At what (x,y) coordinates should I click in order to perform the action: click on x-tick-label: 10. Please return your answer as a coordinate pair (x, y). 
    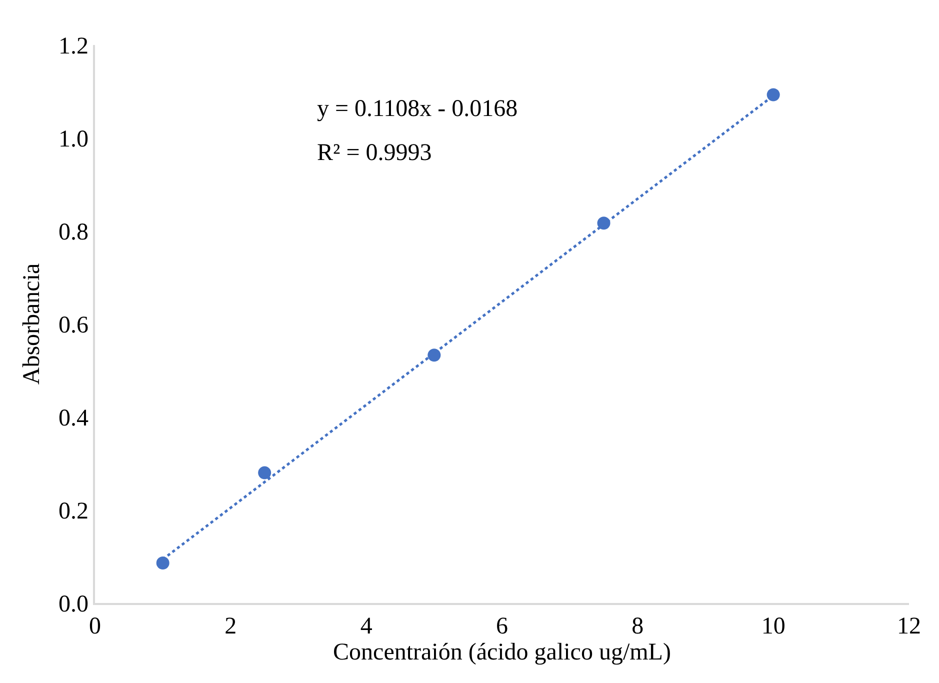
    Looking at the image, I should click on (773, 627).